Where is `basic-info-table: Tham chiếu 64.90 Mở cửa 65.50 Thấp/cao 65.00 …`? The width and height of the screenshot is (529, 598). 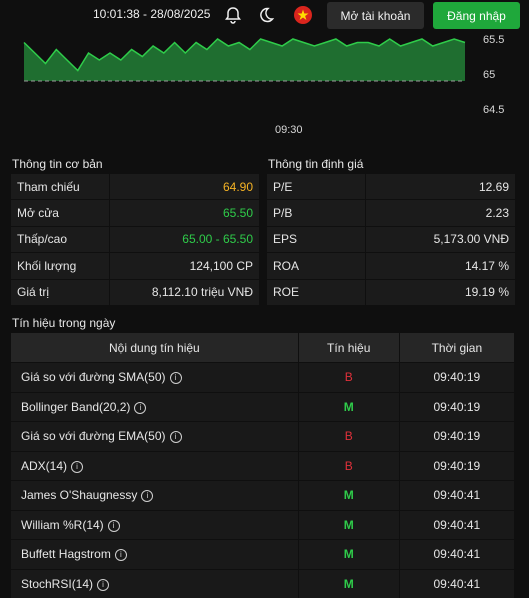 basic-info-table: Tham chiếu 64.90 Mở cửa 65.50 Thấp/cao 65.00 … is located at coordinates (135, 240).